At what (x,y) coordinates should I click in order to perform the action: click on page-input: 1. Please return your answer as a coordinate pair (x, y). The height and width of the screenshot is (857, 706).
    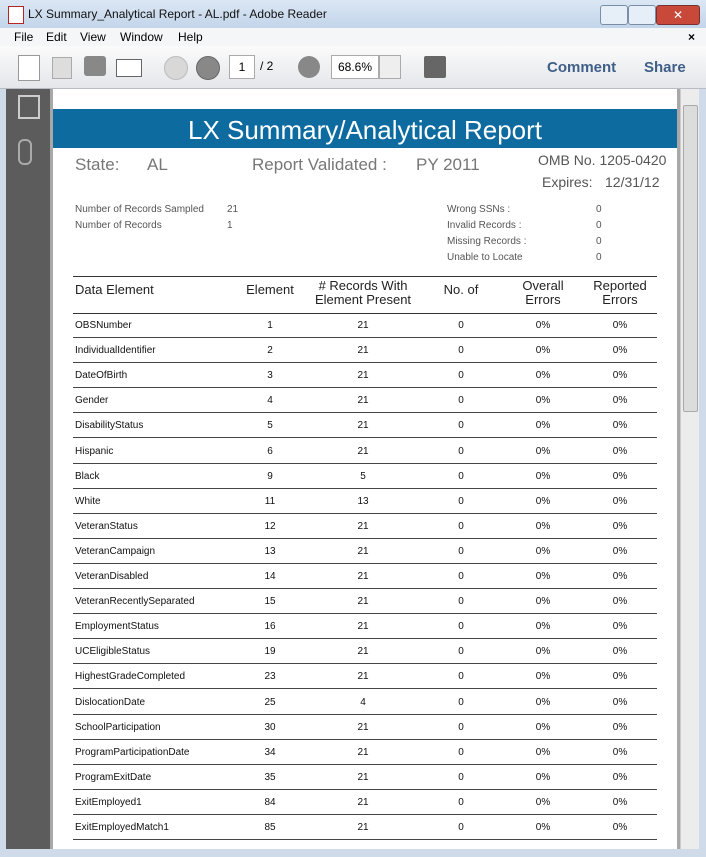
    Looking at the image, I should click on (242, 67).